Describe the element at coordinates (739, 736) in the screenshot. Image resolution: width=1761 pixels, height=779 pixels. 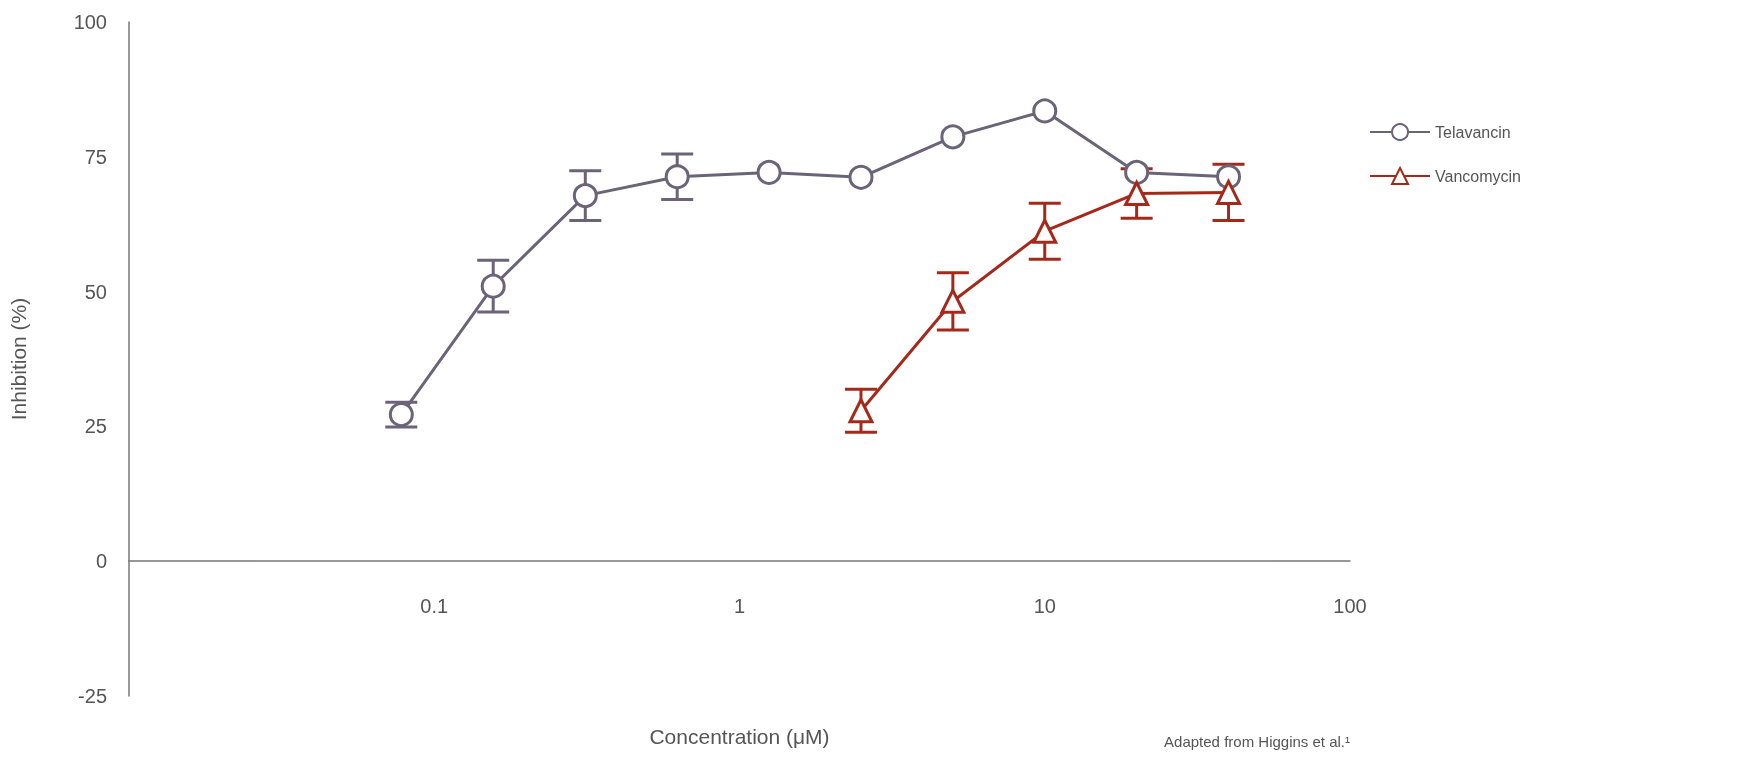
I see `x-axis-title: Concentration (μM)` at that location.